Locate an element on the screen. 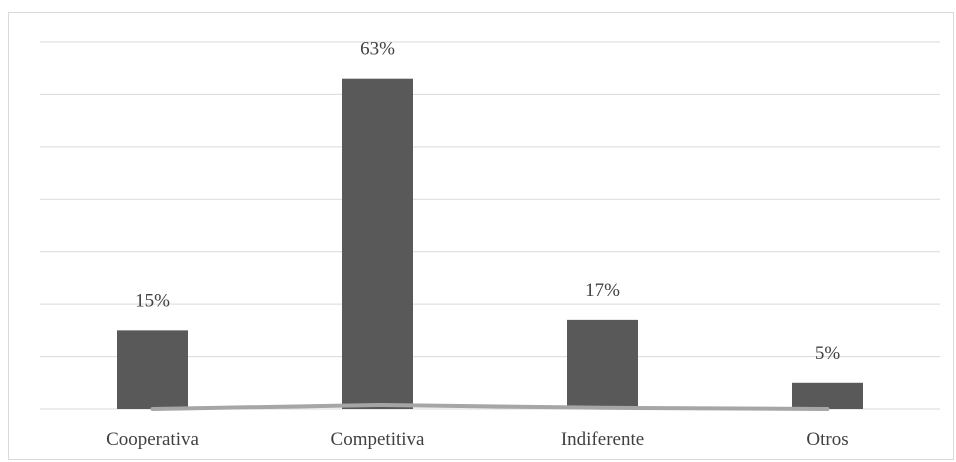  bar-indiferente is located at coordinates (602, 364).